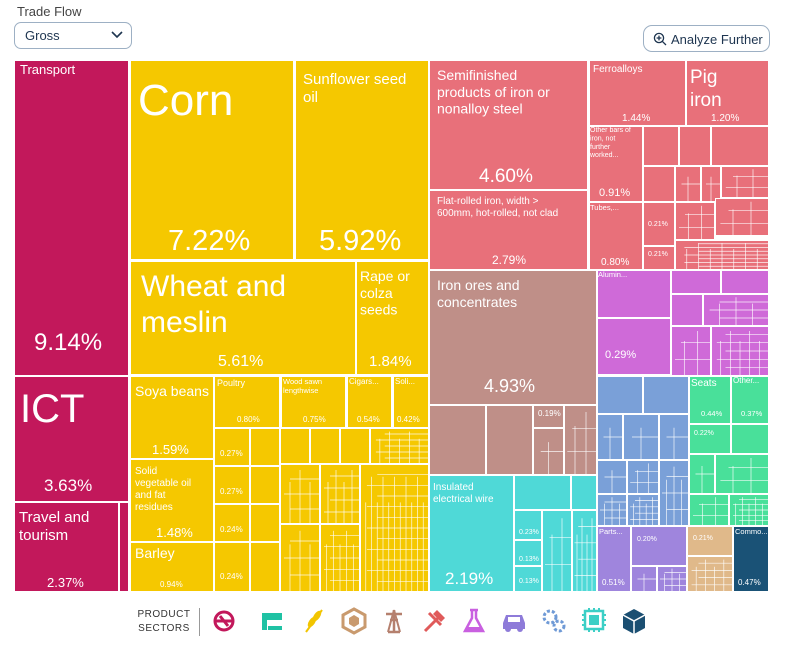 This screenshot has height=646, width=789. What do you see at coordinates (706, 38) in the screenshot?
I see `analyze-further-button: Analyze Further` at bounding box center [706, 38].